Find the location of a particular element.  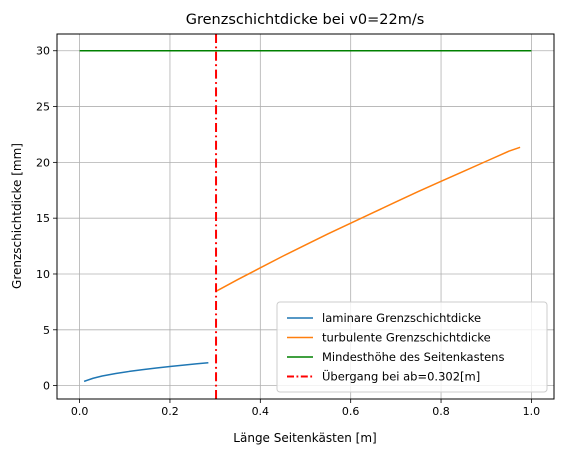

y-tick-label: 15 is located at coordinates (43, 218).